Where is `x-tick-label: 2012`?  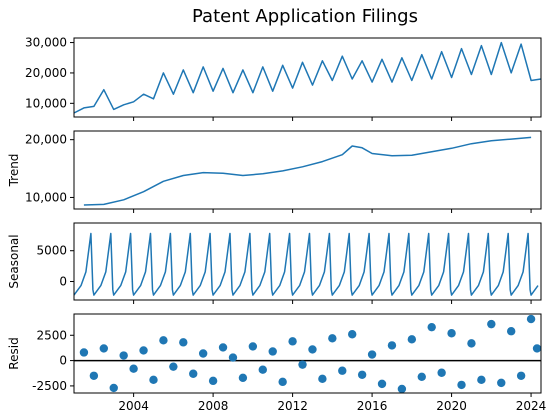 x-tick-label: 2012 is located at coordinates (292, 406).